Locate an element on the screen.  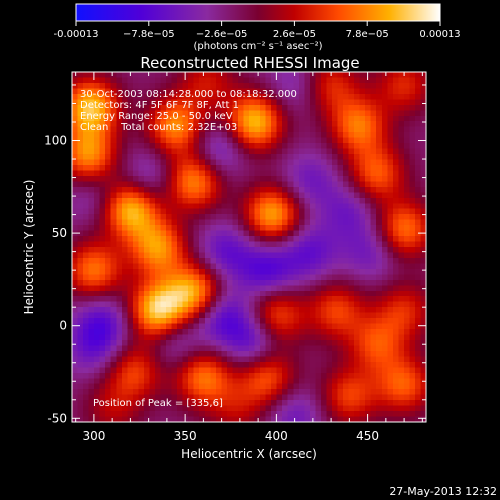
y-axis-label: Heliocentric Y (arcsec) is located at coordinates (29, 247).